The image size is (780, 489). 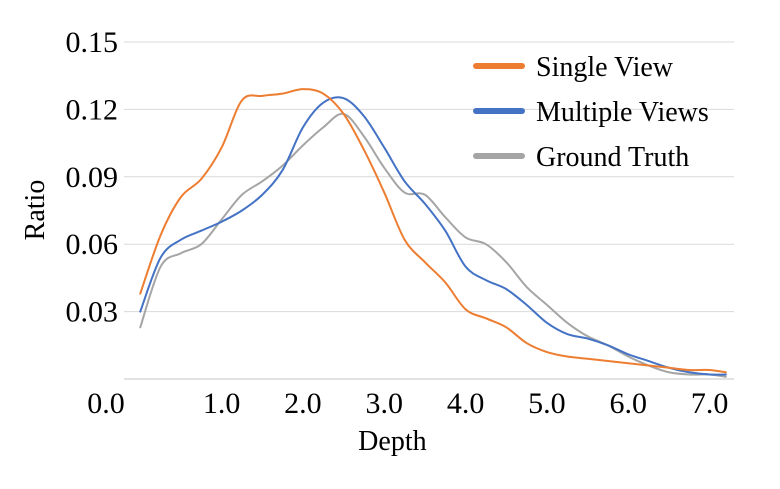 What do you see at coordinates (106, 403) in the screenshot?
I see `origin-tick-label: 0.0` at bounding box center [106, 403].